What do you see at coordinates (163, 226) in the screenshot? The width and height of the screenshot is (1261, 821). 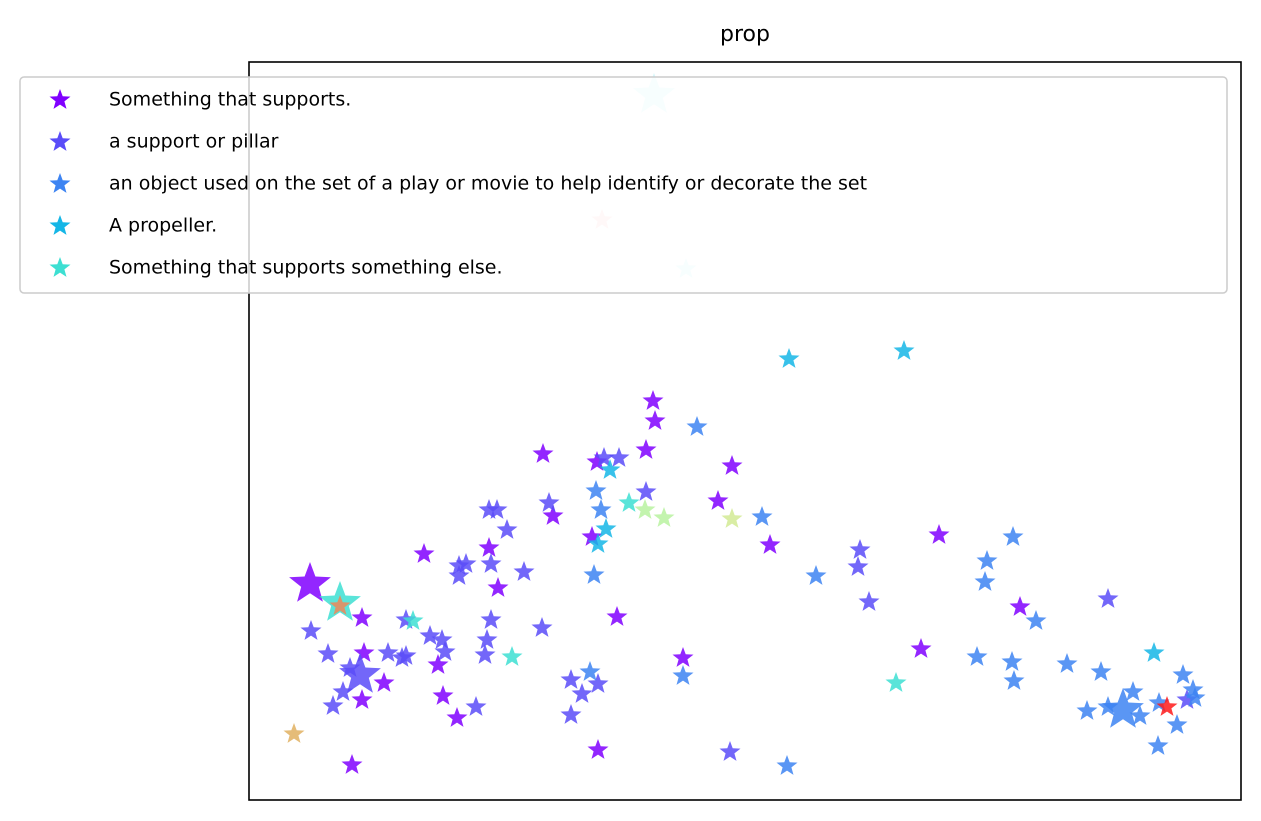 I see `legend-label: A propeller.` at bounding box center [163, 226].